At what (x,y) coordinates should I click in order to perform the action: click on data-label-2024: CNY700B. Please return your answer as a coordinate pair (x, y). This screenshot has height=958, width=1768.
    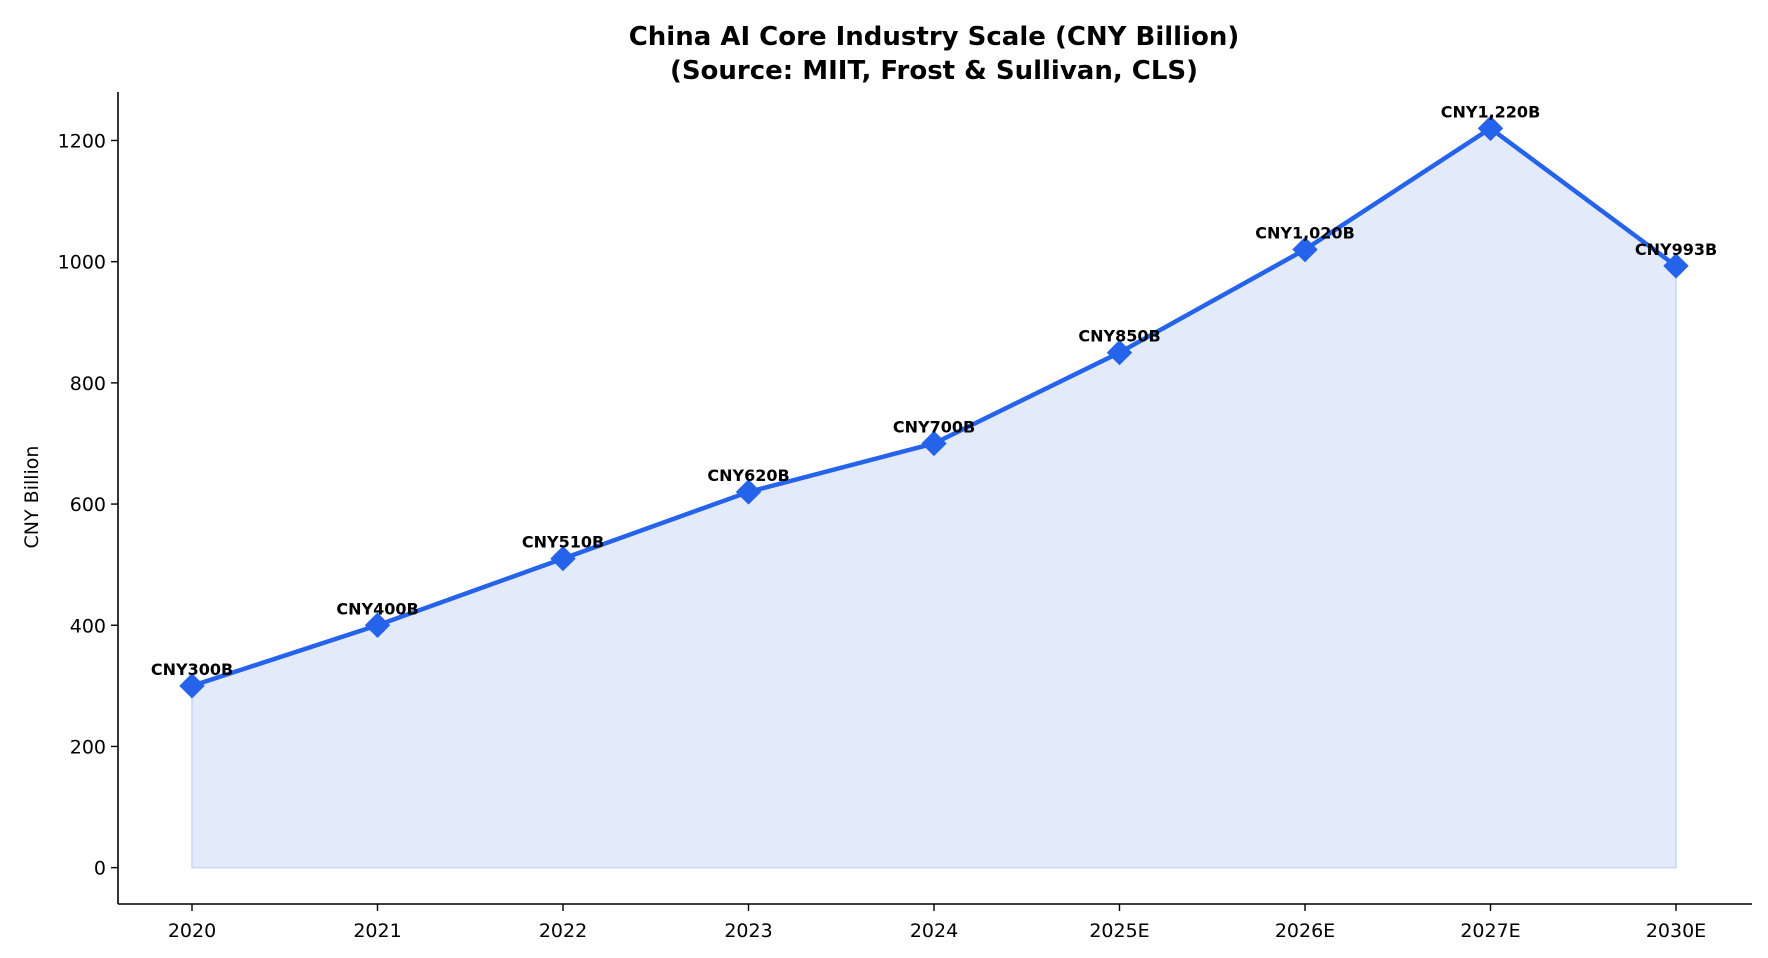
    Looking at the image, I should click on (934, 426).